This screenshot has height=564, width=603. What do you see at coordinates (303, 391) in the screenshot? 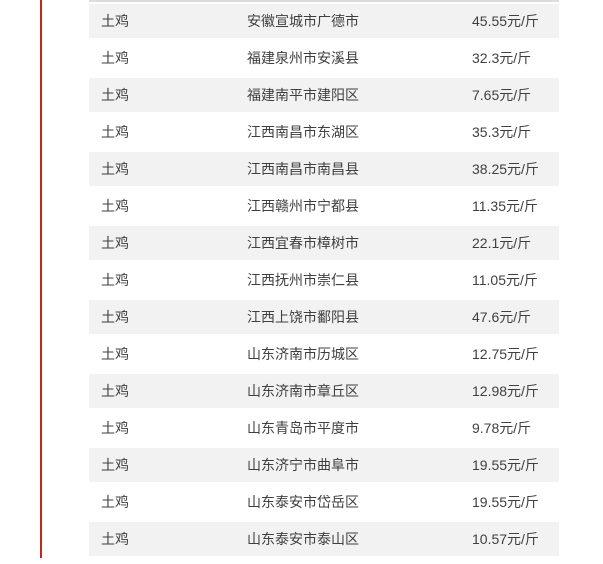
I see `location-cell: 山东济南市章丘区` at bounding box center [303, 391].